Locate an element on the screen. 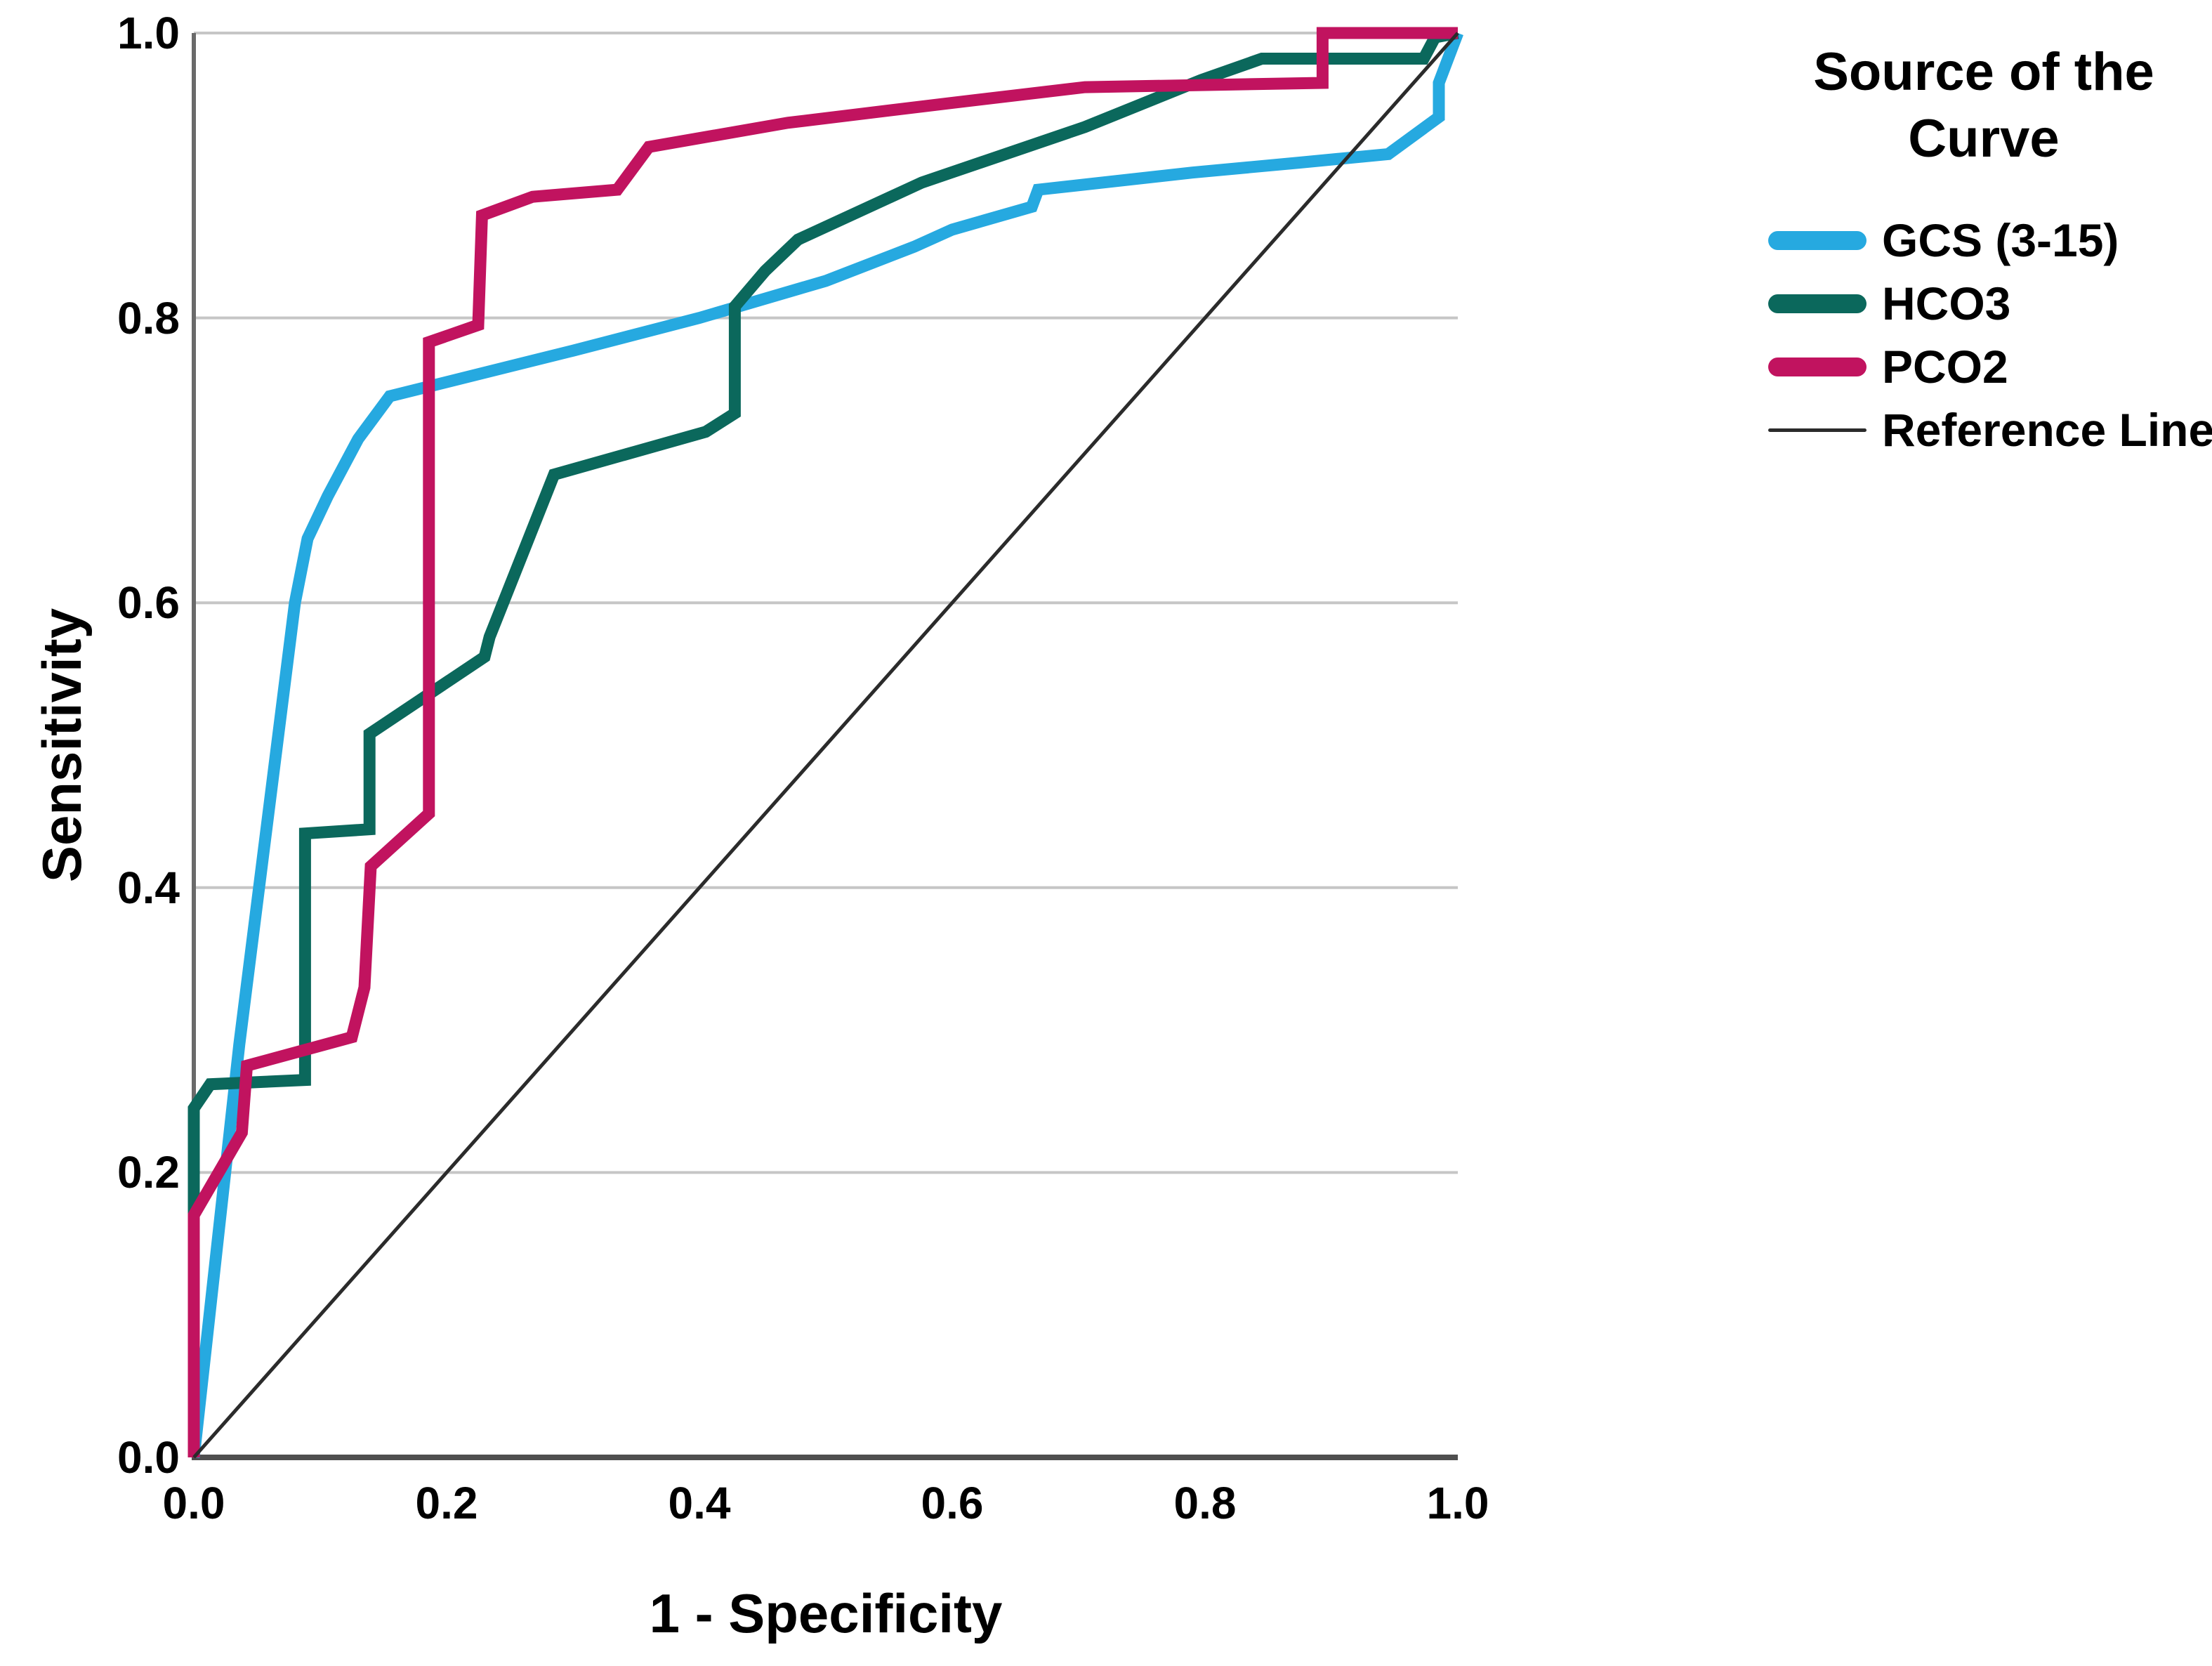 This screenshot has width=2212, height=1666. legend-item-label: HCO3 is located at coordinates (1946, 303).